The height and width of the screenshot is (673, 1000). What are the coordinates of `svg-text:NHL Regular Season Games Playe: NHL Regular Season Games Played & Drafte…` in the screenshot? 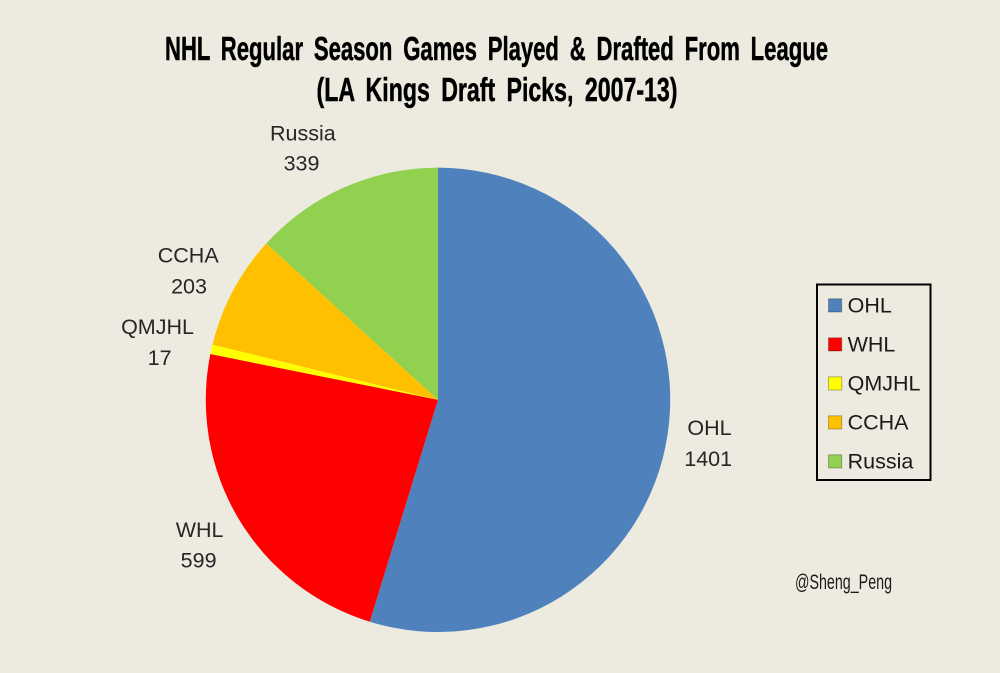 It's located at (496, 48).